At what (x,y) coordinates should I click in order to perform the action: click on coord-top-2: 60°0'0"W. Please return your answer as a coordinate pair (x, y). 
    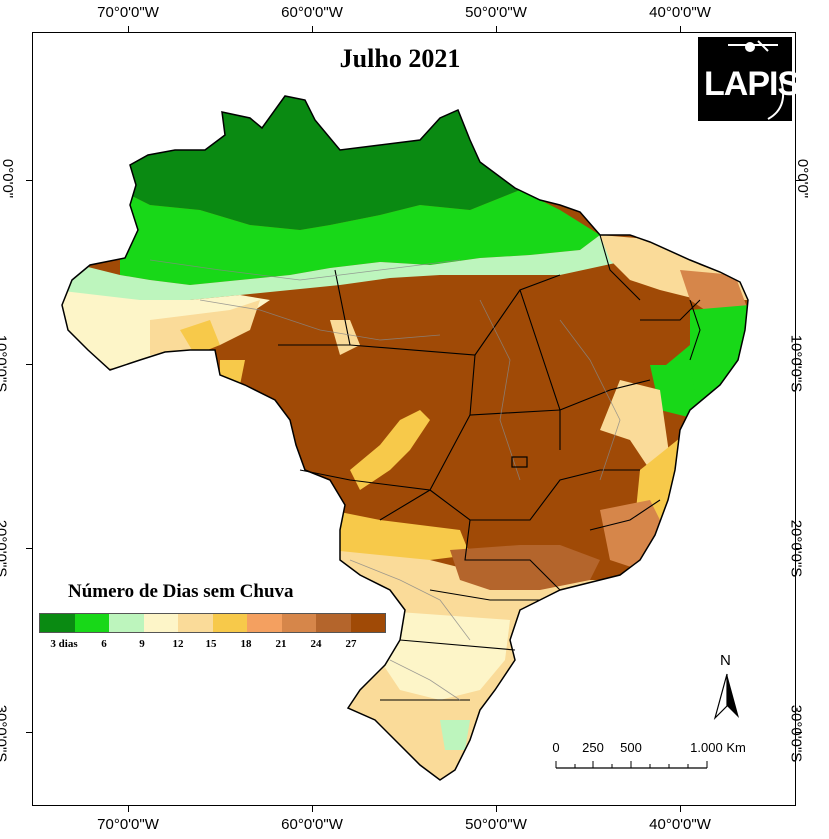
    Looking at the image, I should click on (312, 12).